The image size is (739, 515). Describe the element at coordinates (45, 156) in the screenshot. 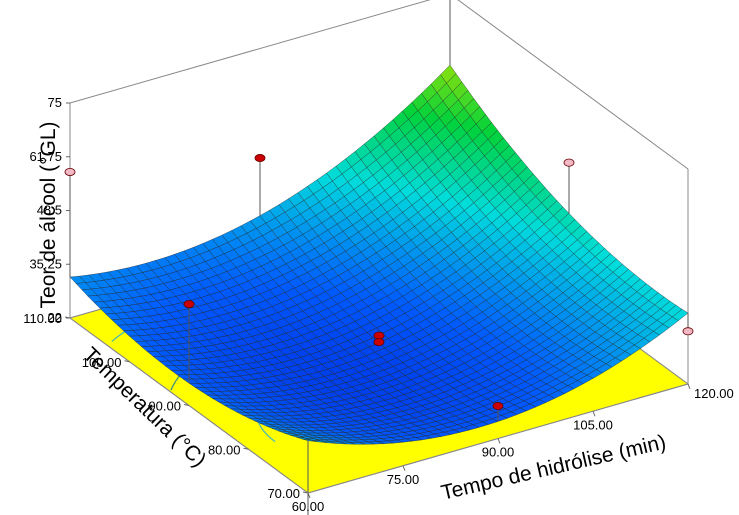

I see `z-tick-label: 61.75` at that location.